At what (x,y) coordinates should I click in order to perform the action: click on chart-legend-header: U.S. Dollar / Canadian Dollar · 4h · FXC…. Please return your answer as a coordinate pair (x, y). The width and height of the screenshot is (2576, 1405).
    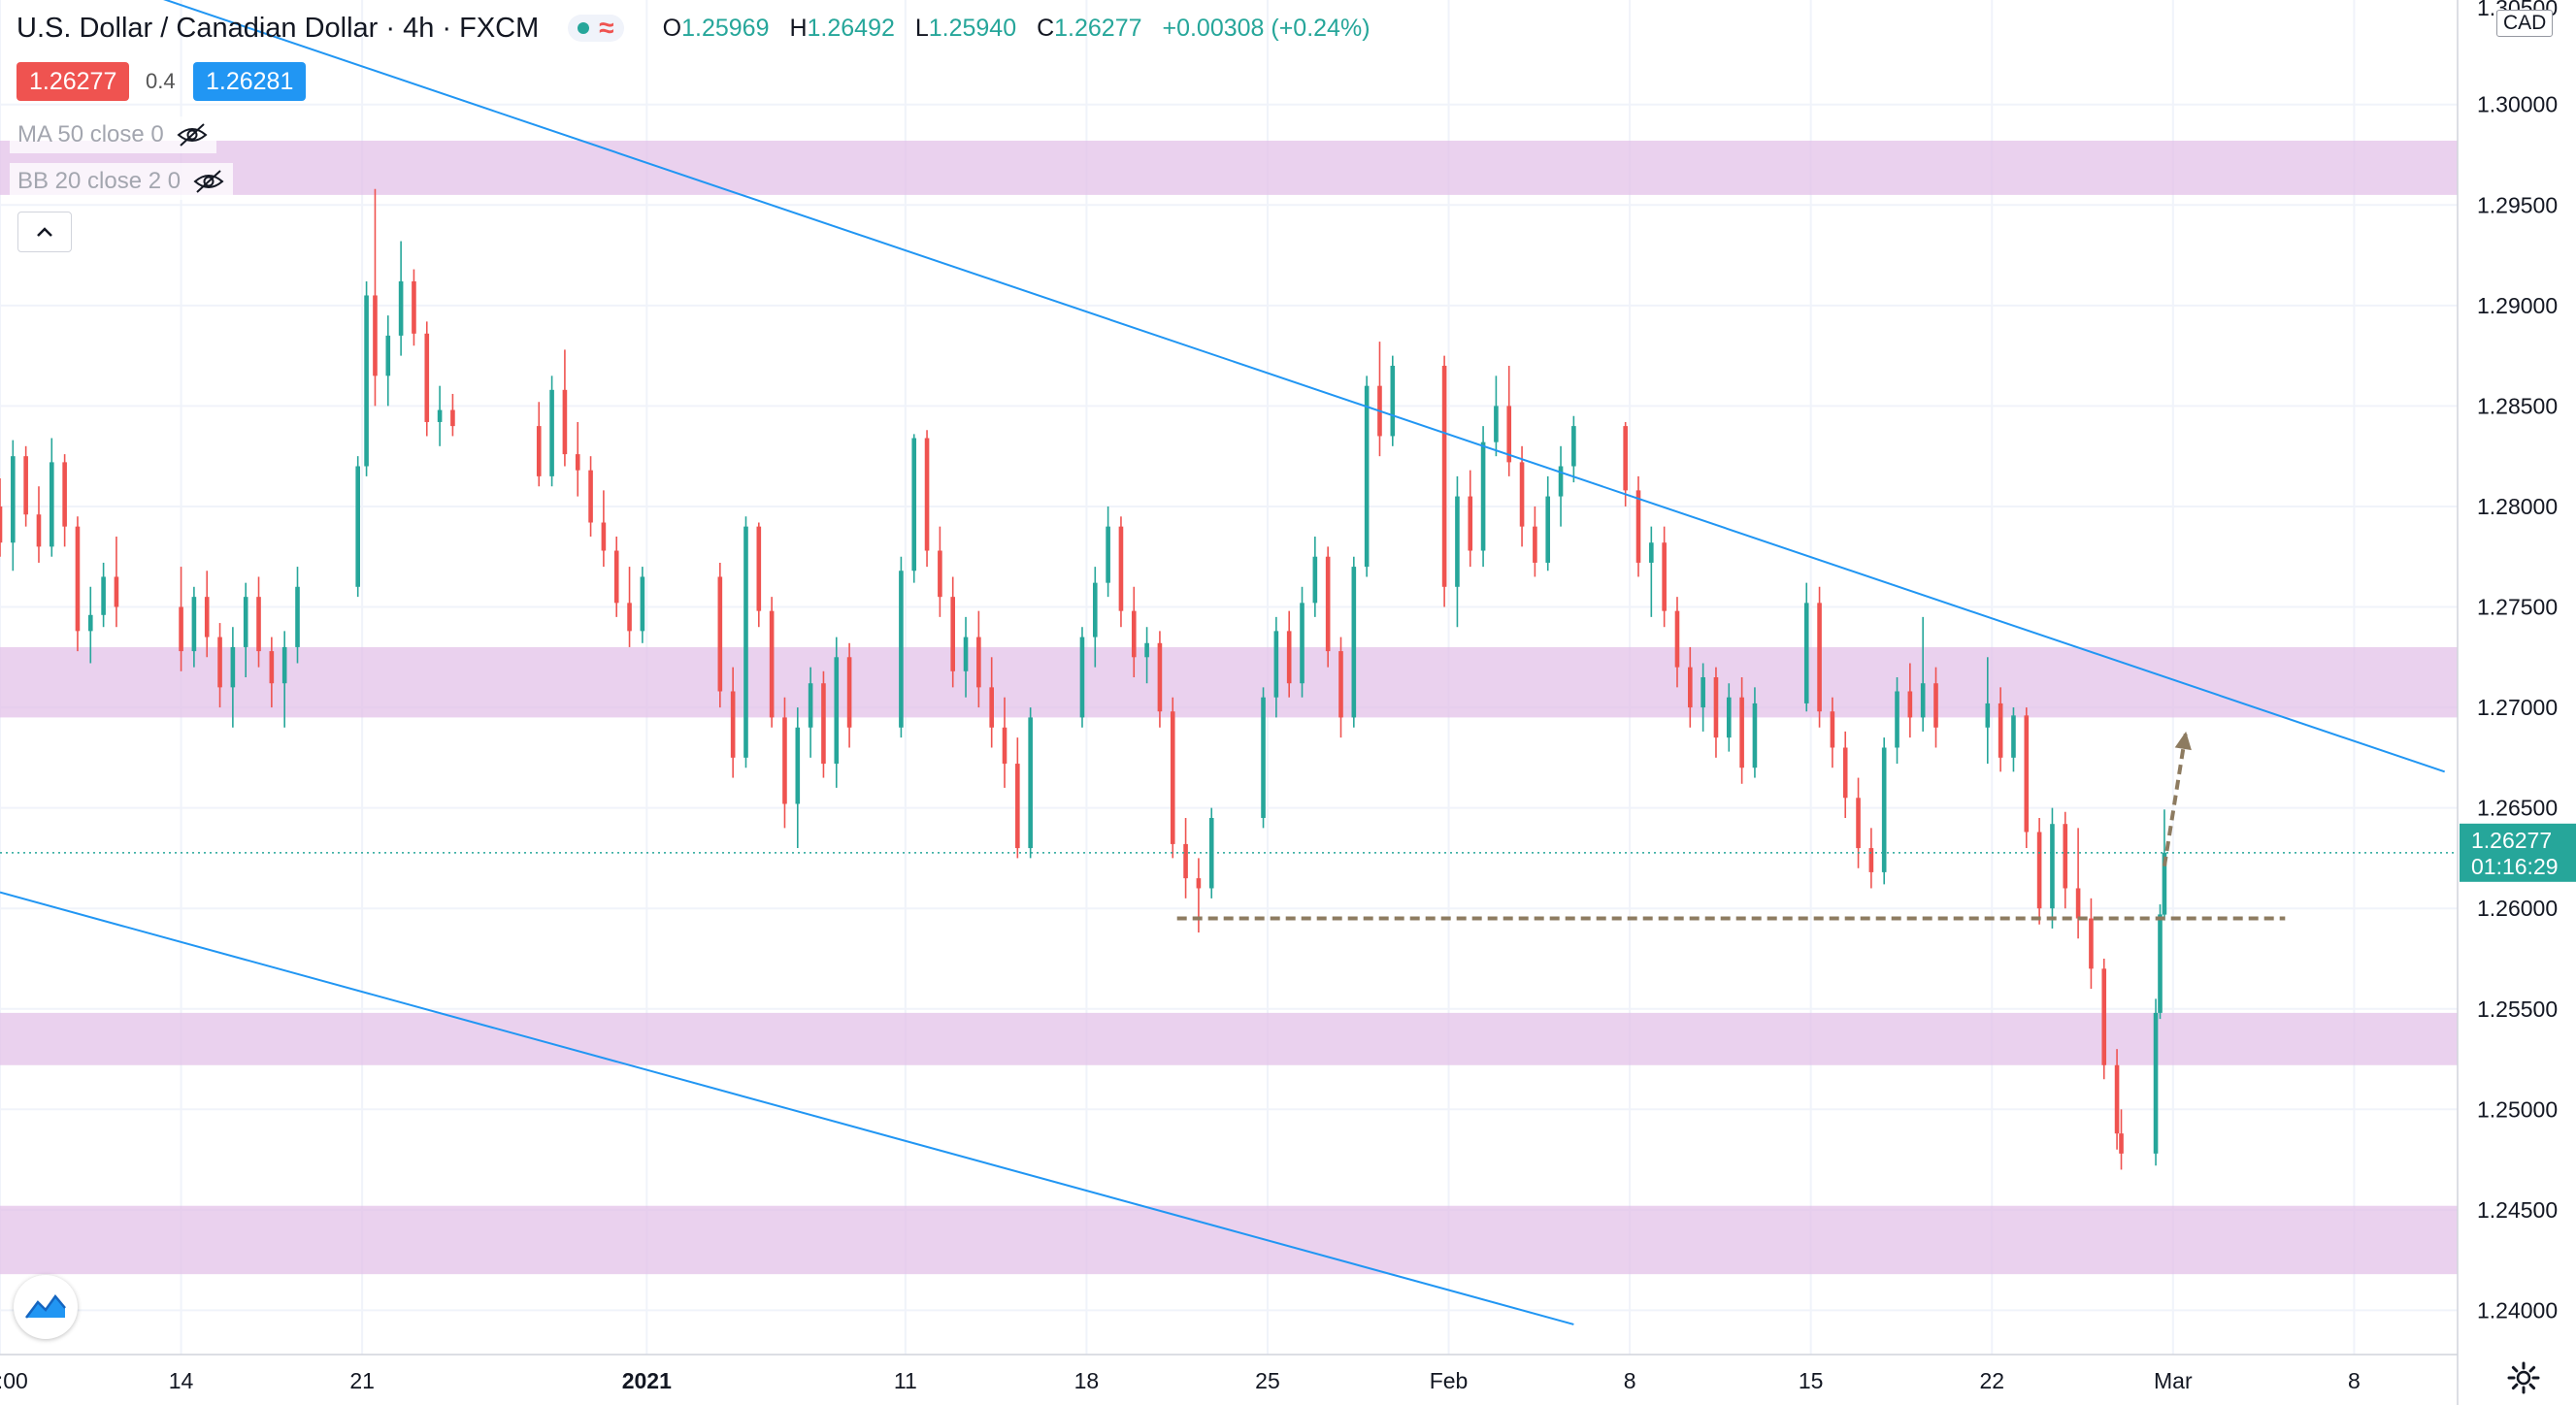
    Looking at the image, I should click on (692, 28).